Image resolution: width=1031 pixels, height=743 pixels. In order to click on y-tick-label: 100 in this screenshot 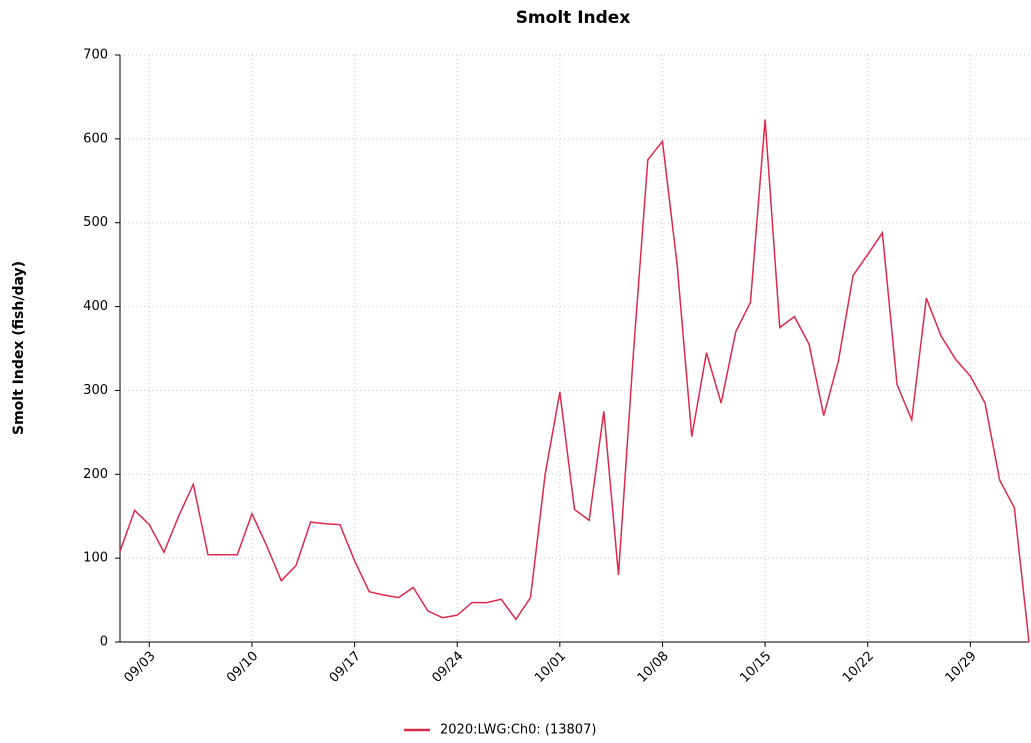, I will do `click(95, 558)`.